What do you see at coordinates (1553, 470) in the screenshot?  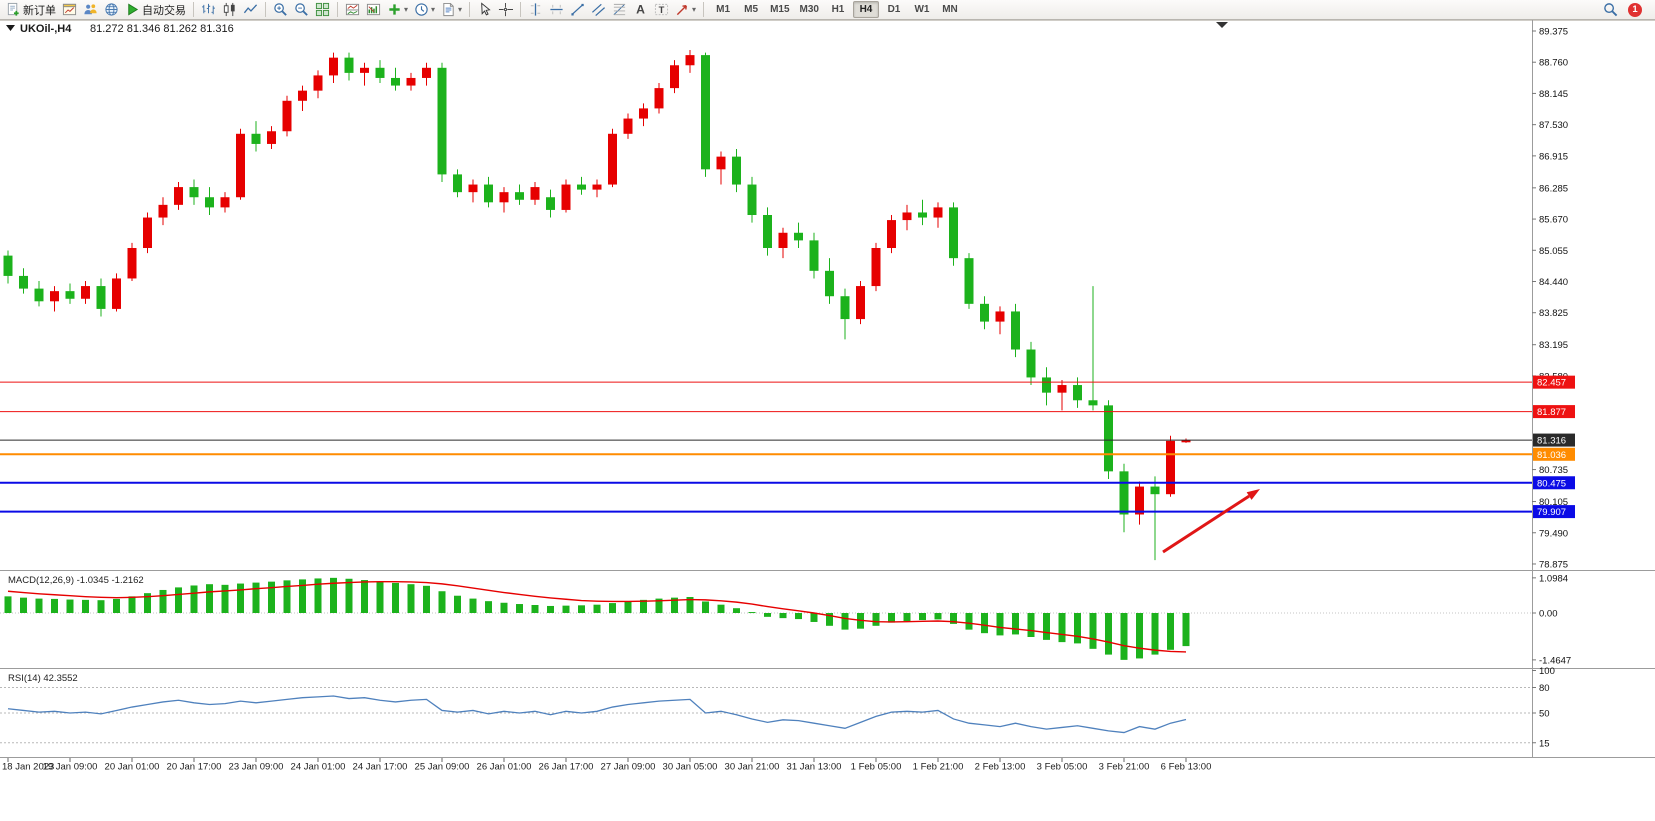 I see `price-axis-label: 80.735` at bounding box center [1553, 470].